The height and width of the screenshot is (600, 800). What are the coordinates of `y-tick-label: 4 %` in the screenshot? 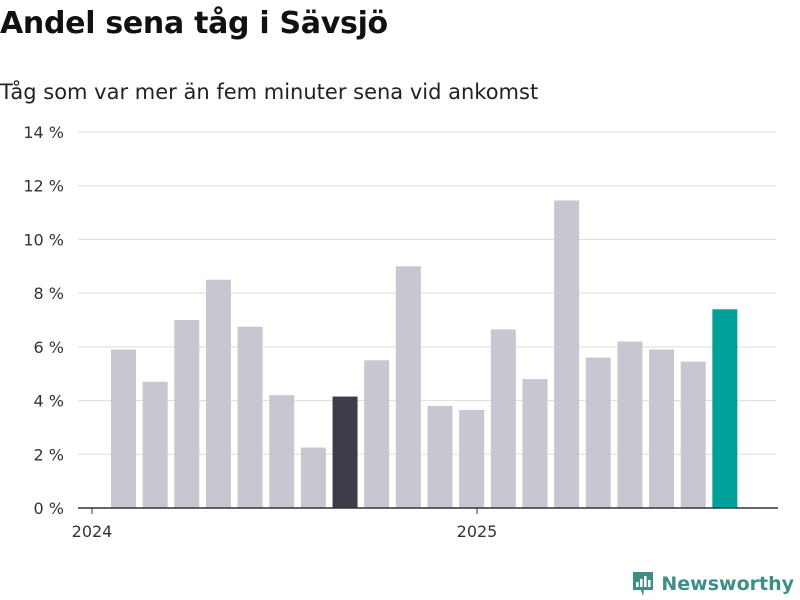 It's located at (49, 401).